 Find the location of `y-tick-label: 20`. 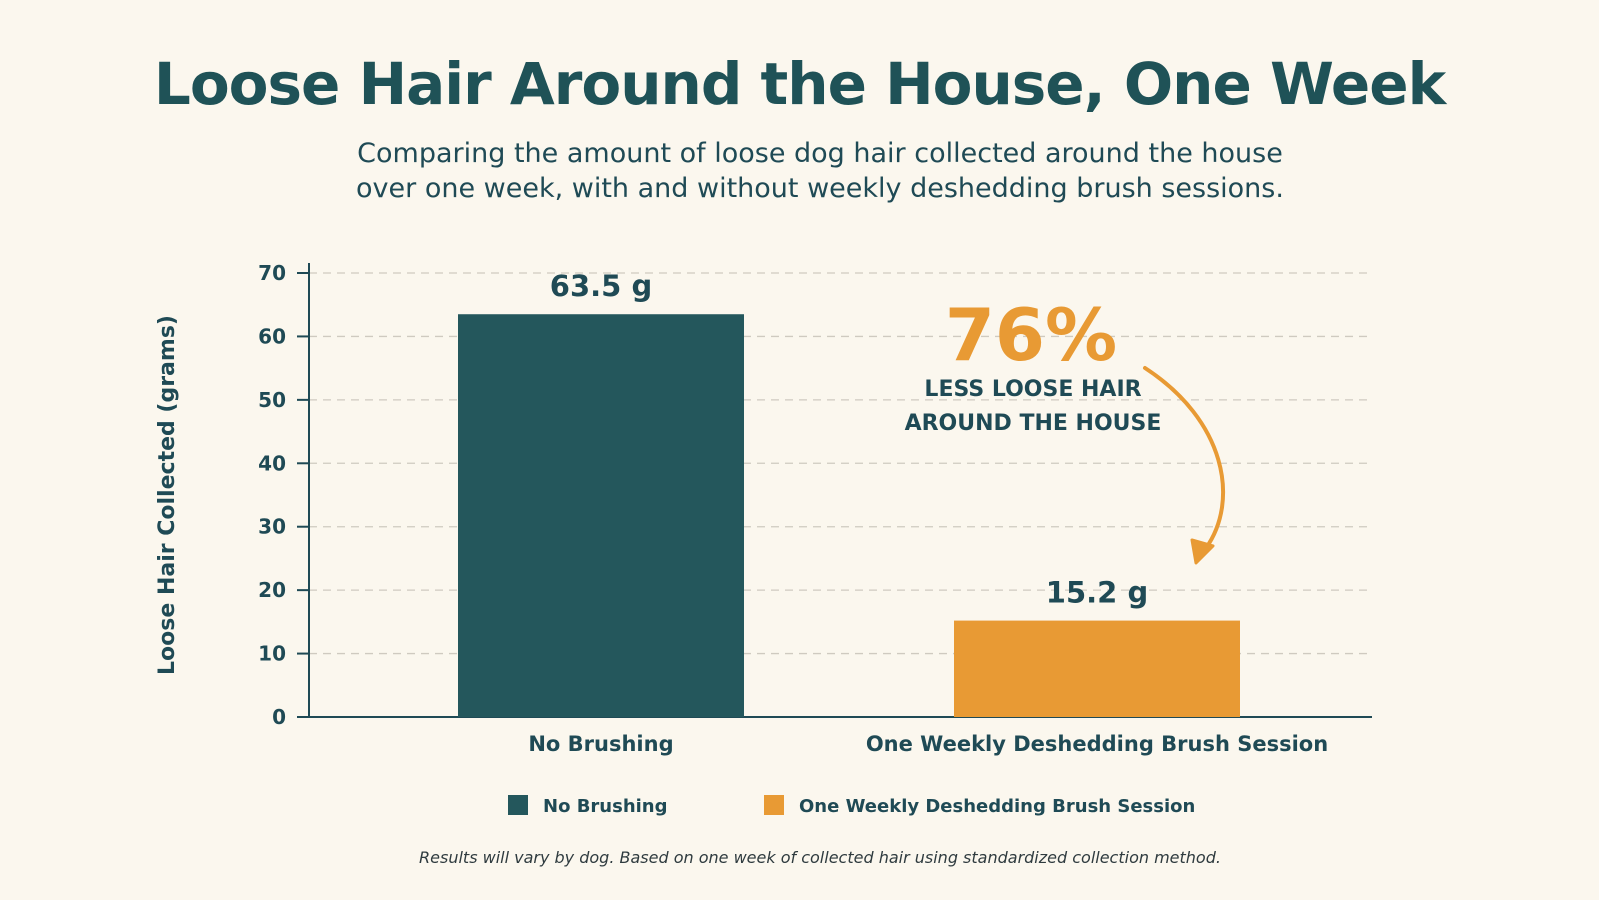

y-tick-label: 20 is located at coordinates (272, 590).